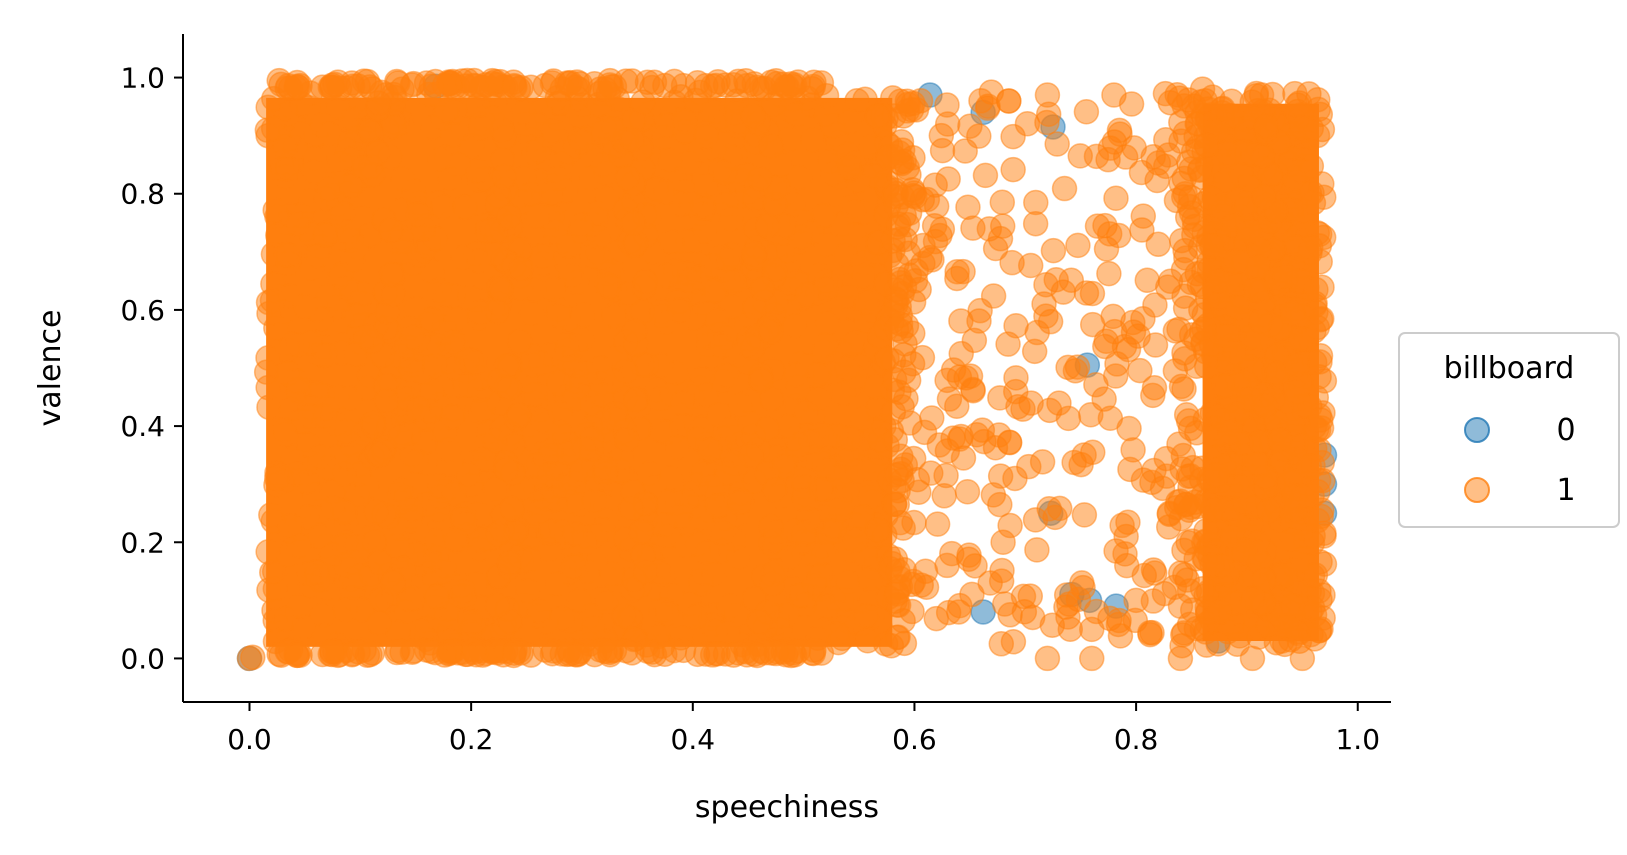 The height and width of the screenshot is (855, 1627). I want to click on x-tick-label: 0.8, so click(1136, 739).